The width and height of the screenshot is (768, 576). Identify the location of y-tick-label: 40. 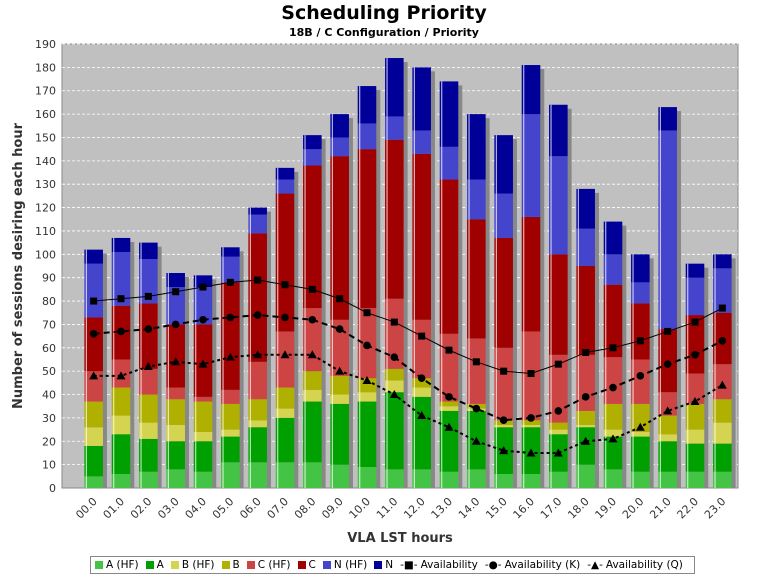
(49, 395).